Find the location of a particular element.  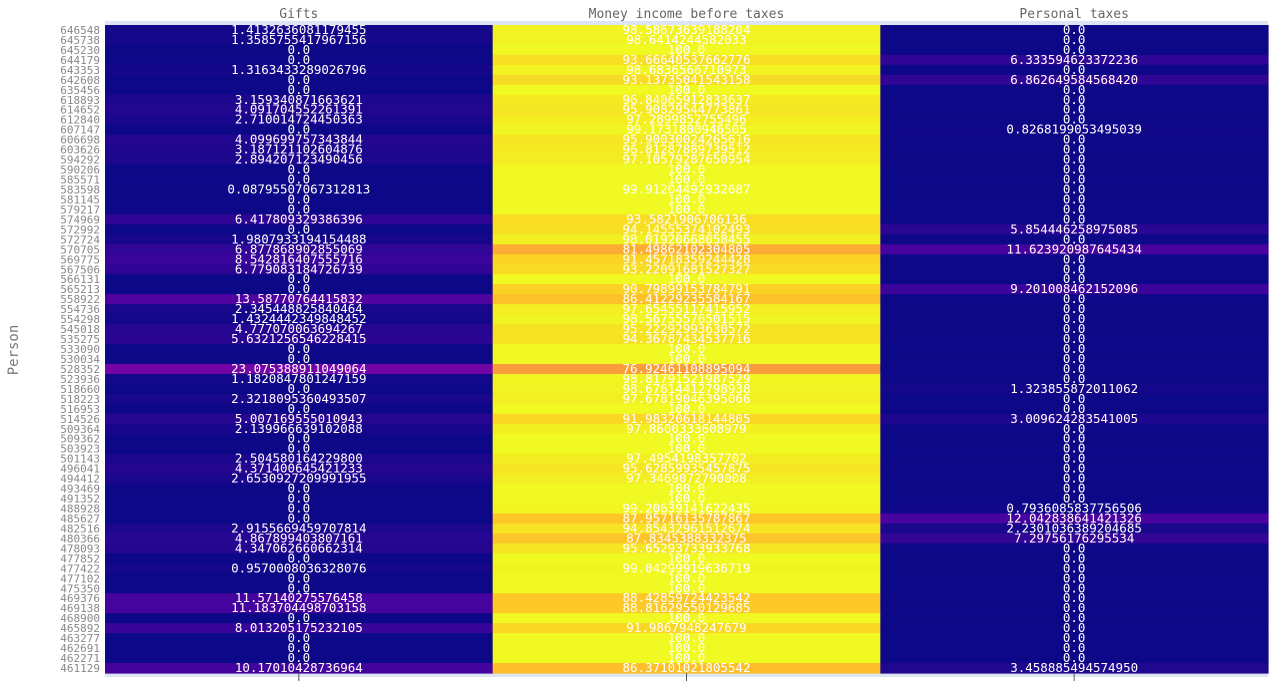

row-tick-label: 574969 is located at coordinates (80, 219).